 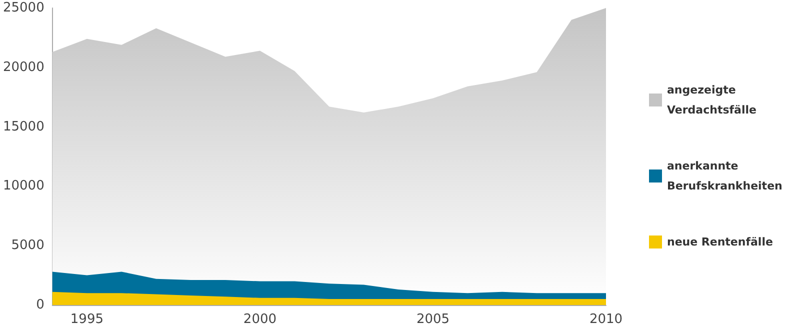 What do you see at coordinates (724, 176) in the screenshot?
I see `legend-label: anerkannte Berufskrankheiten` at bounding box center [724, 176].